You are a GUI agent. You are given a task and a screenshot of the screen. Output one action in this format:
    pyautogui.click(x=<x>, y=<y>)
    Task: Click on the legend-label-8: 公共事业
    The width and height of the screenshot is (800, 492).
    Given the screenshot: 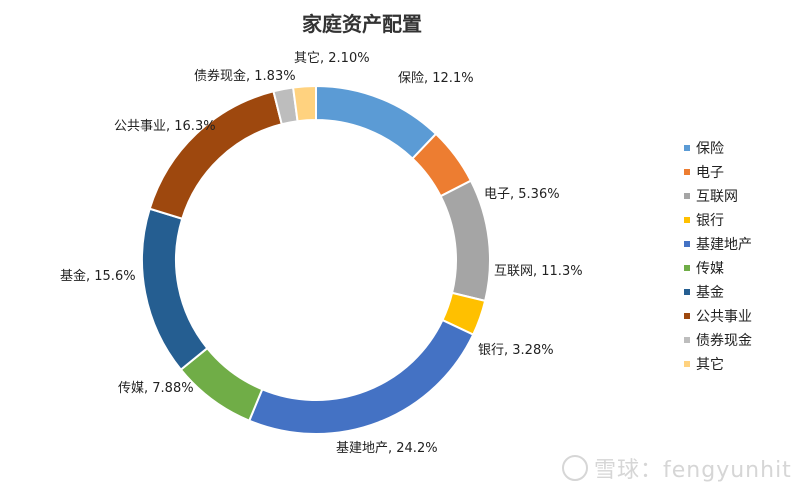 What is the action you would take?
    pyautogui.click(x=724, y=317)
    